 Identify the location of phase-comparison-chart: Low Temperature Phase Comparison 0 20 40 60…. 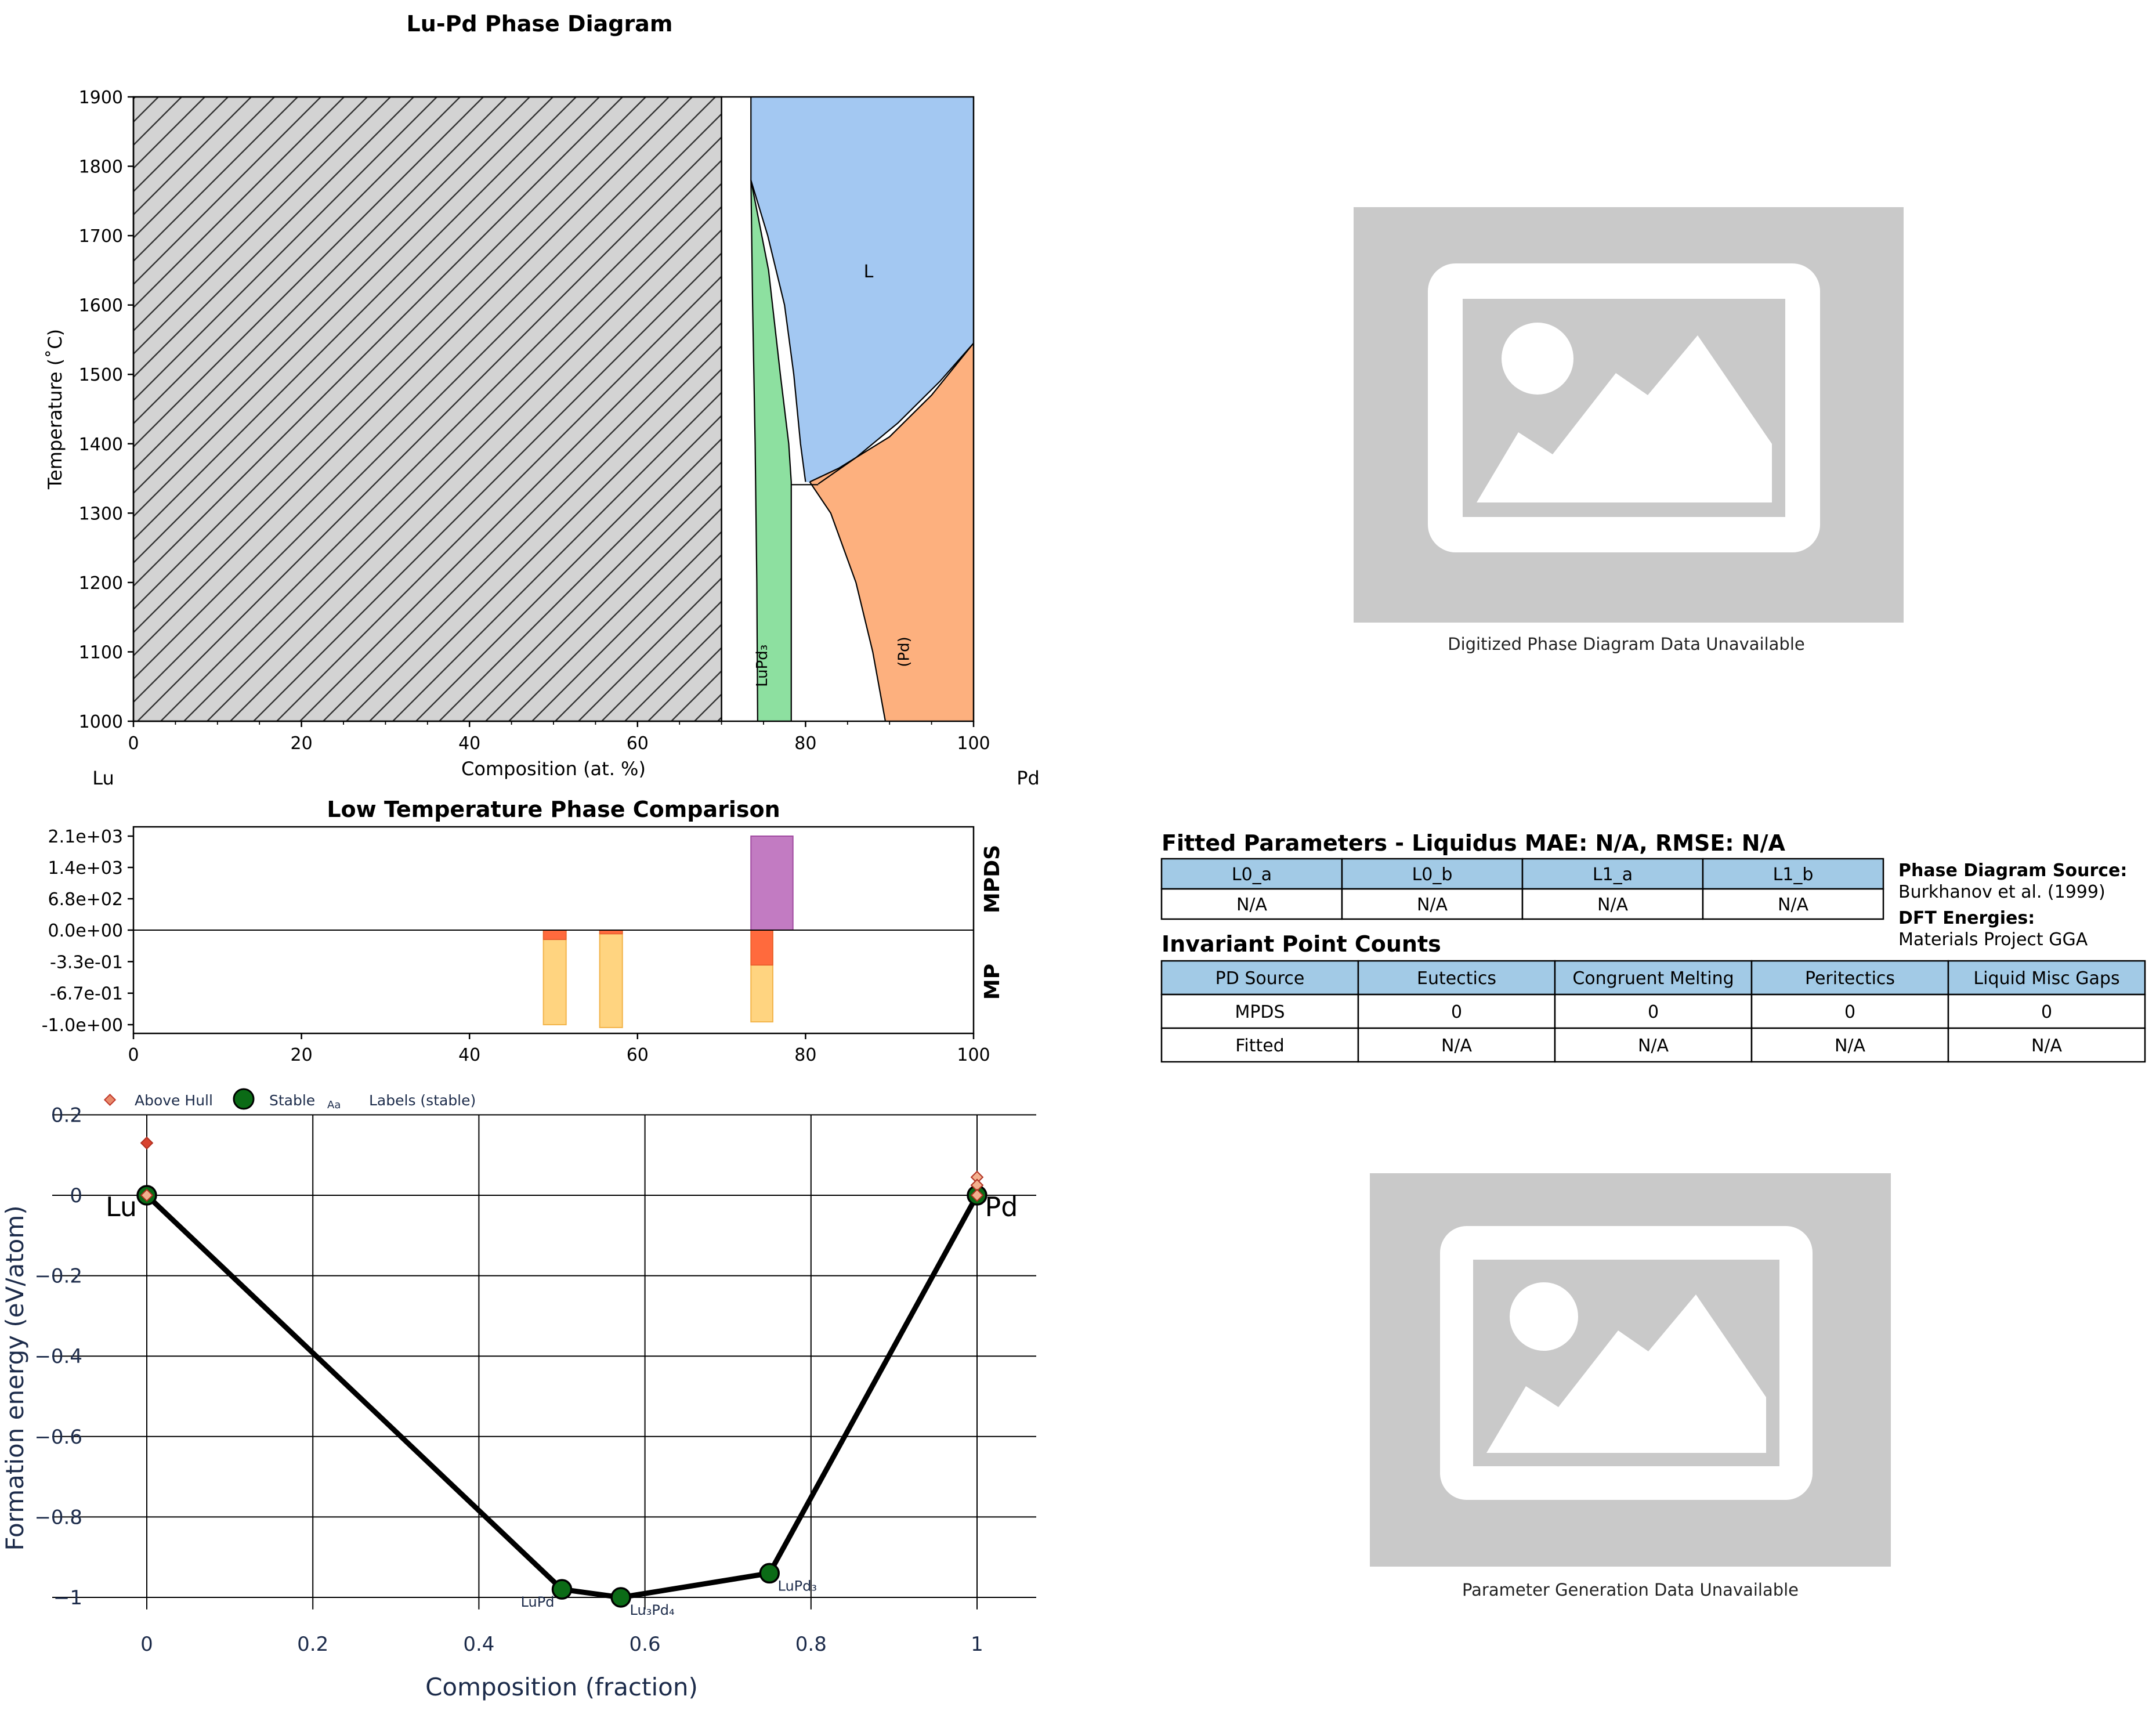
(523, 931).